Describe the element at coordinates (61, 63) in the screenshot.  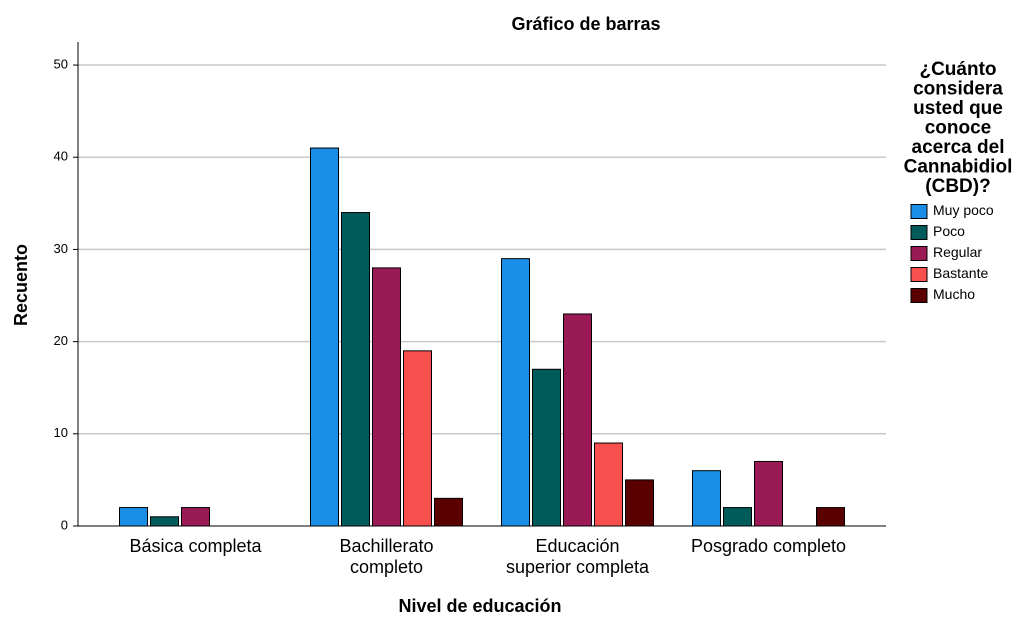
I see `y-tick-label: 50` at that location.